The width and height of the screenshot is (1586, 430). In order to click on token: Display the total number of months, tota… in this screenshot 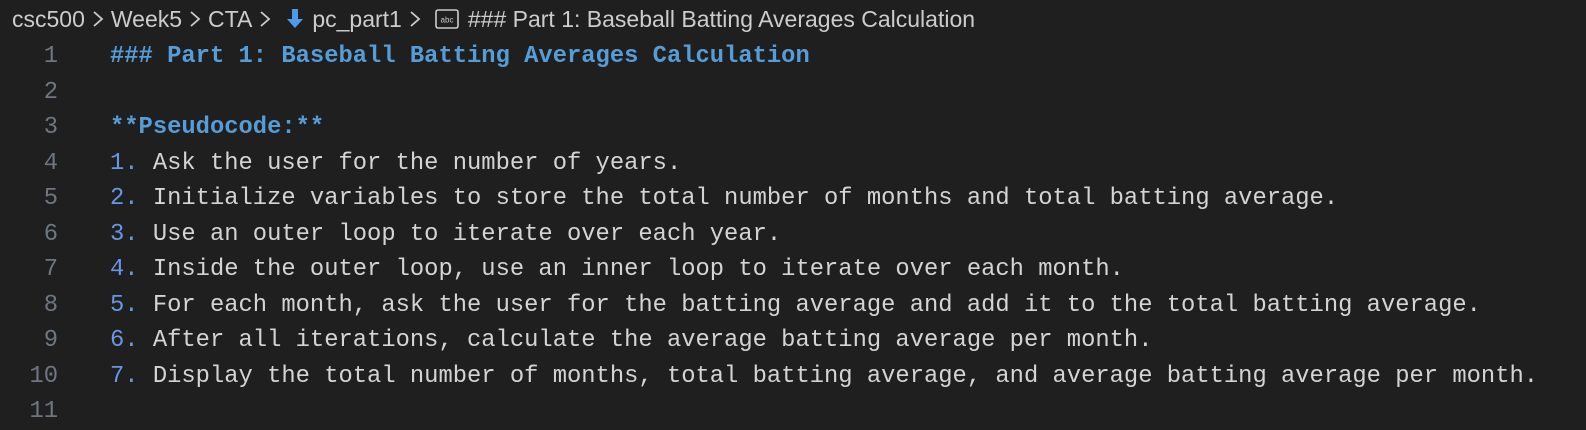, I will do `click(838, 376)`.